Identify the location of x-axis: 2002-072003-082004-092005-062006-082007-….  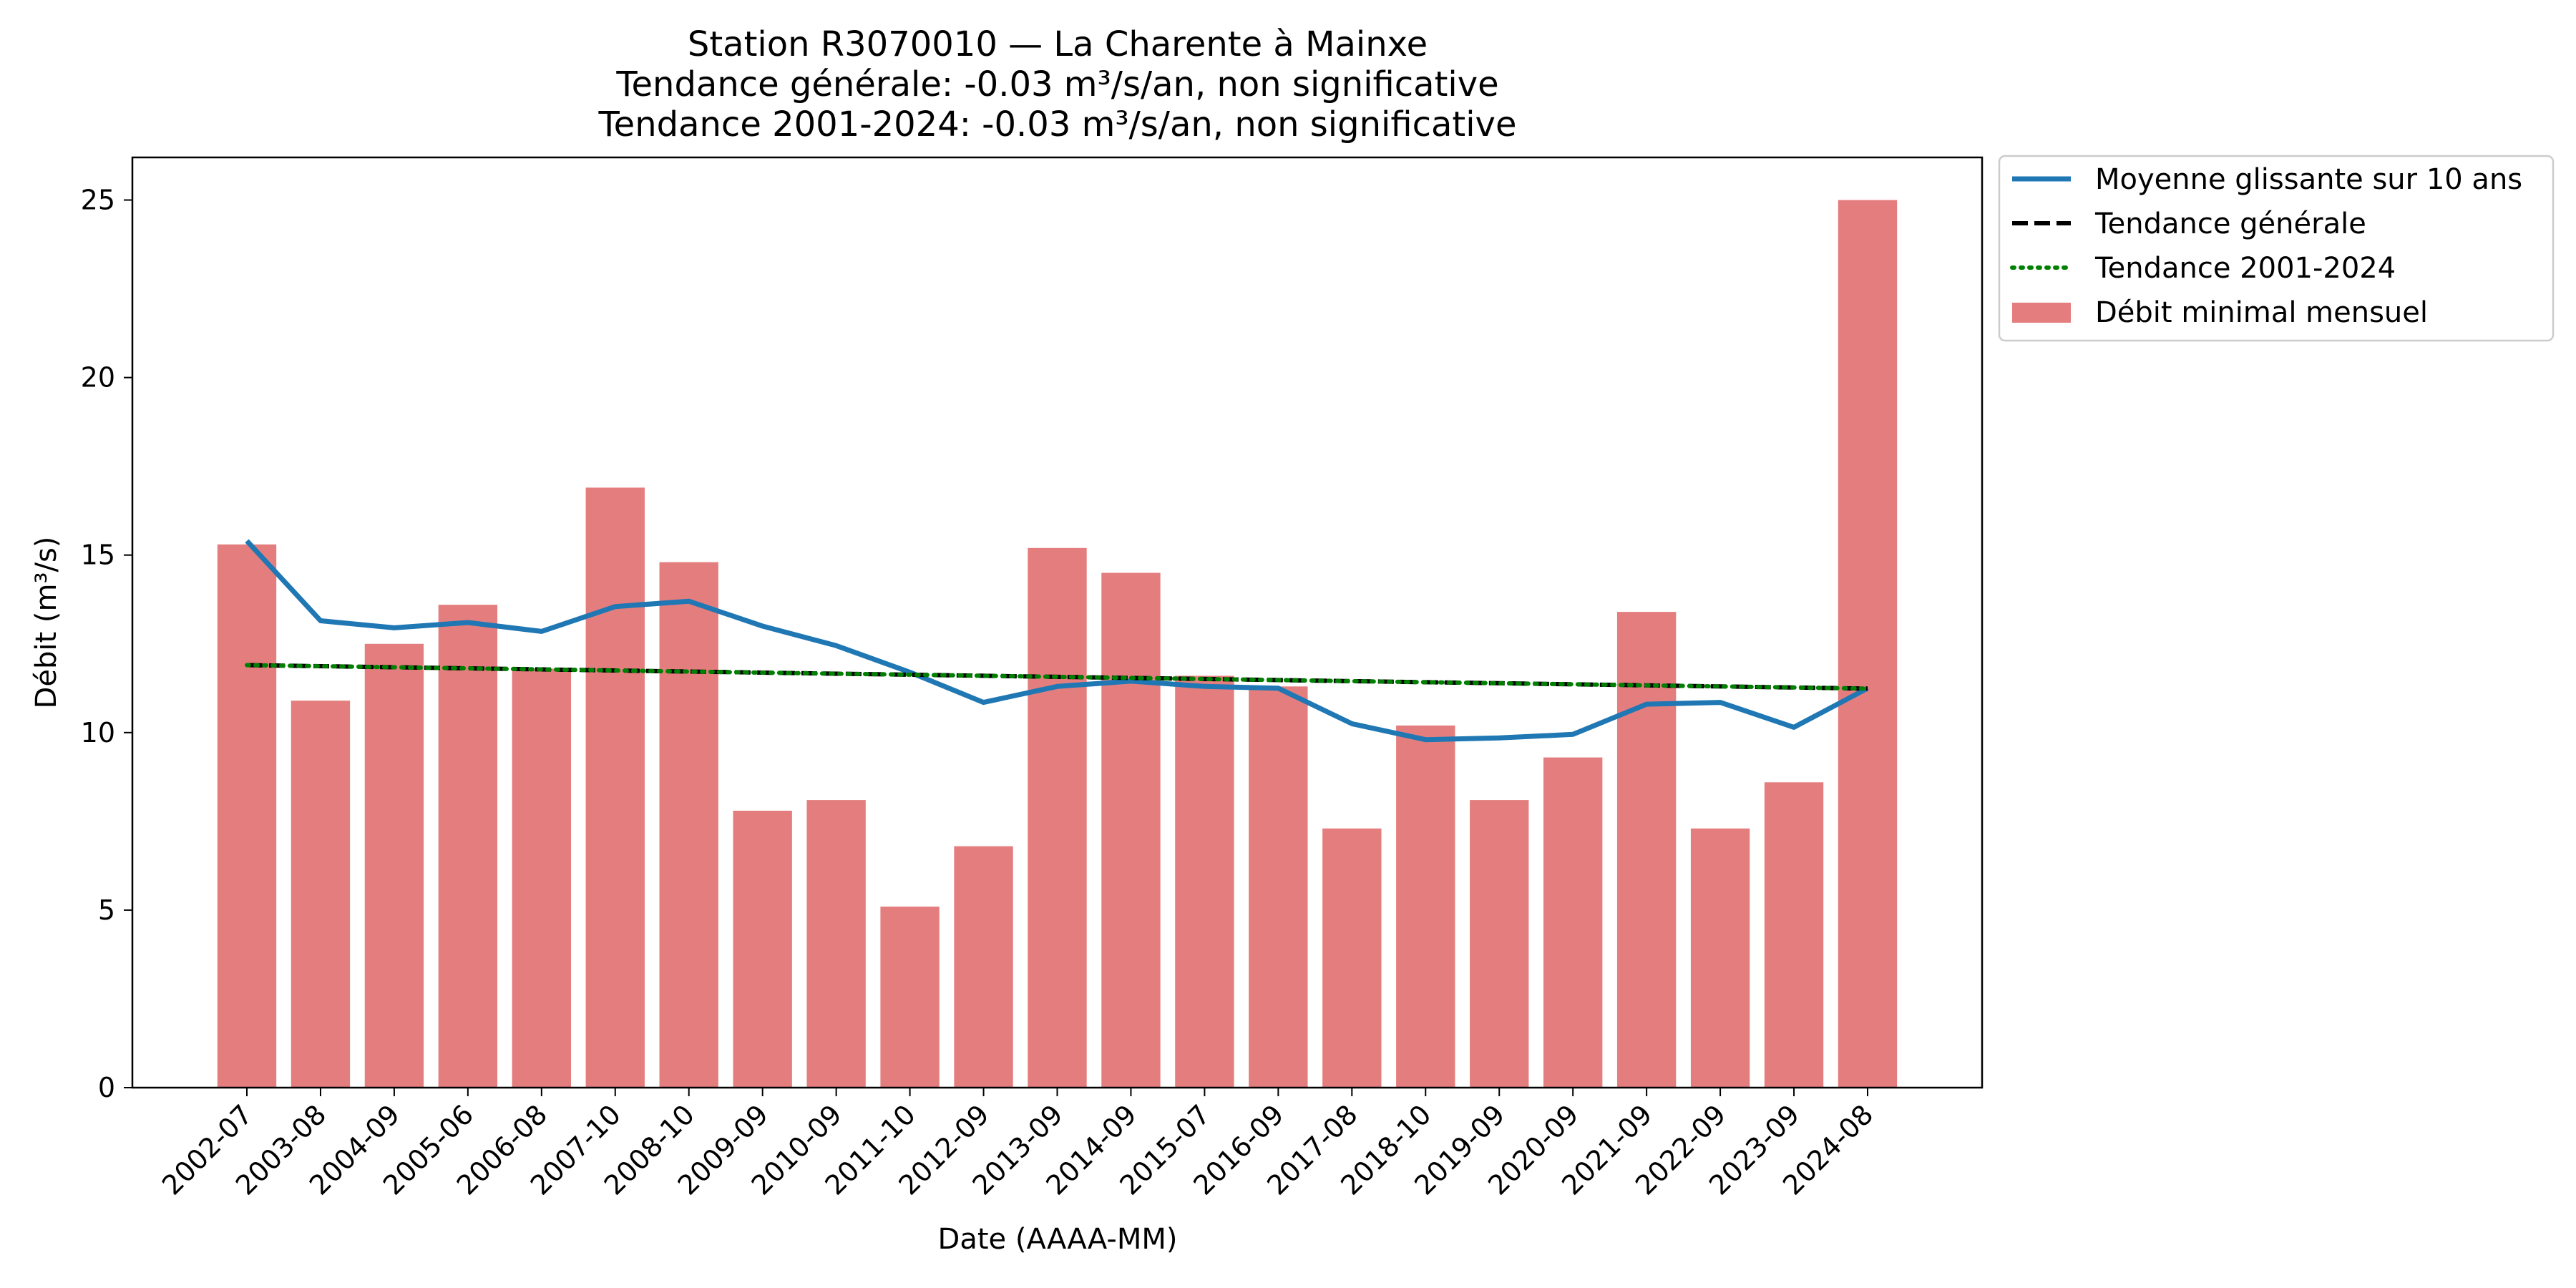
(1017, 1144).